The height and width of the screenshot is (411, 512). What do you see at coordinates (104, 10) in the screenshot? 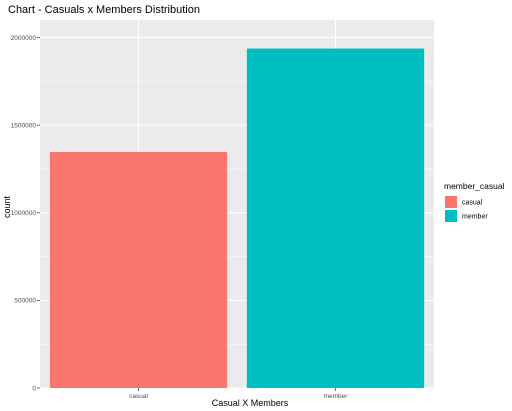
I see `chart-title: Chart - Casuals x Members Distribution` at bounding box center [104, 10].